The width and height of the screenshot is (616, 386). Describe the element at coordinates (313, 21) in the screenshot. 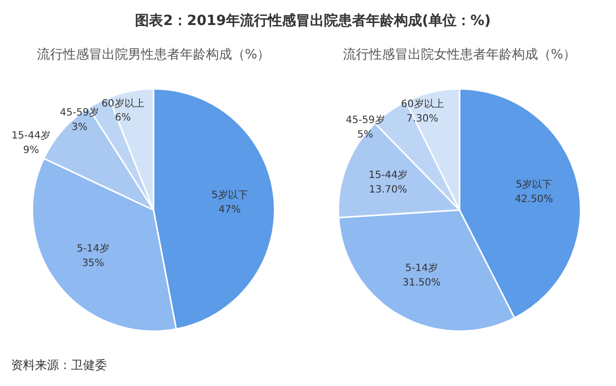

I see `text: 图表2：2019年流行性感冒出院患者年龄构成(单位：%)` at that location.